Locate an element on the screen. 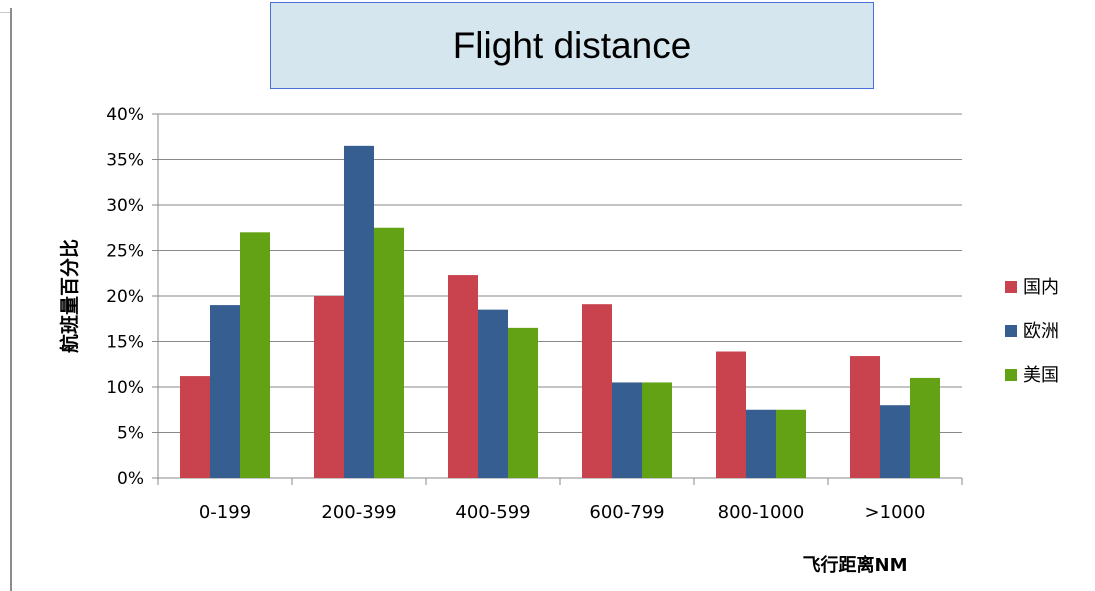 The image size is (1095, 591). legend-label: 美国 is located at coordinates (1041, 375).